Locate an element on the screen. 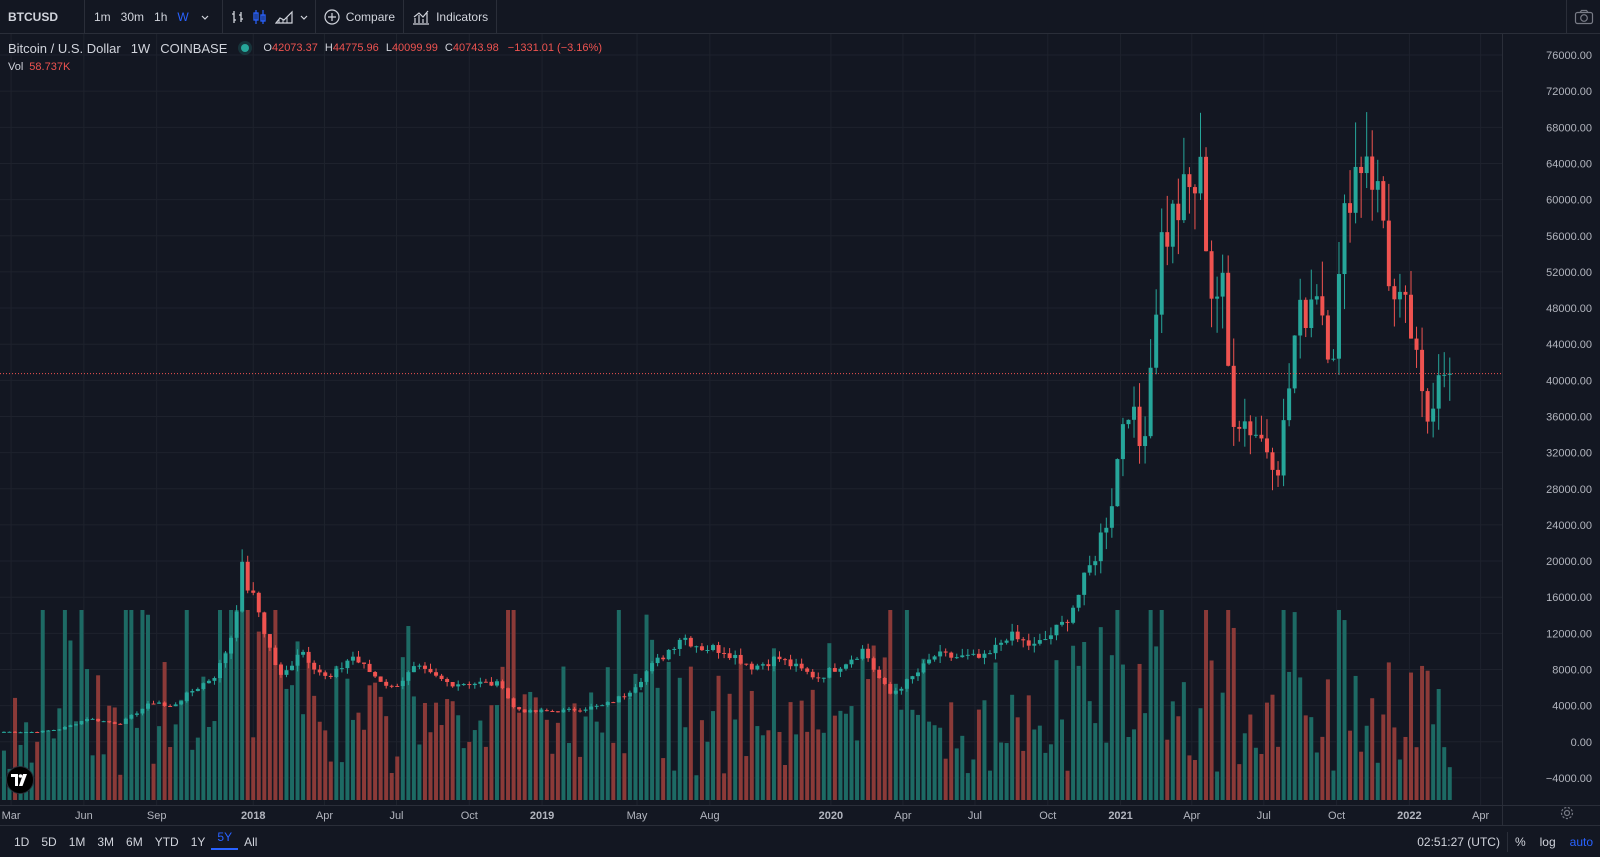 This screenshot has height=857, width=1600. x-tick-label: Jul is located at coordinates (975, 816).